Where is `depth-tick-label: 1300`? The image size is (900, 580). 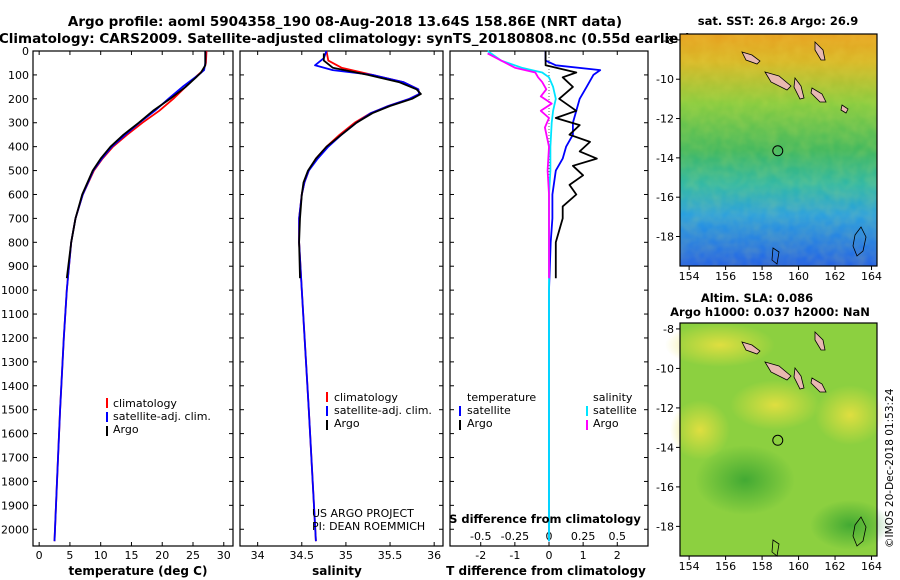
depth-tick-label: 1300 is located at coordinates (15, 362).